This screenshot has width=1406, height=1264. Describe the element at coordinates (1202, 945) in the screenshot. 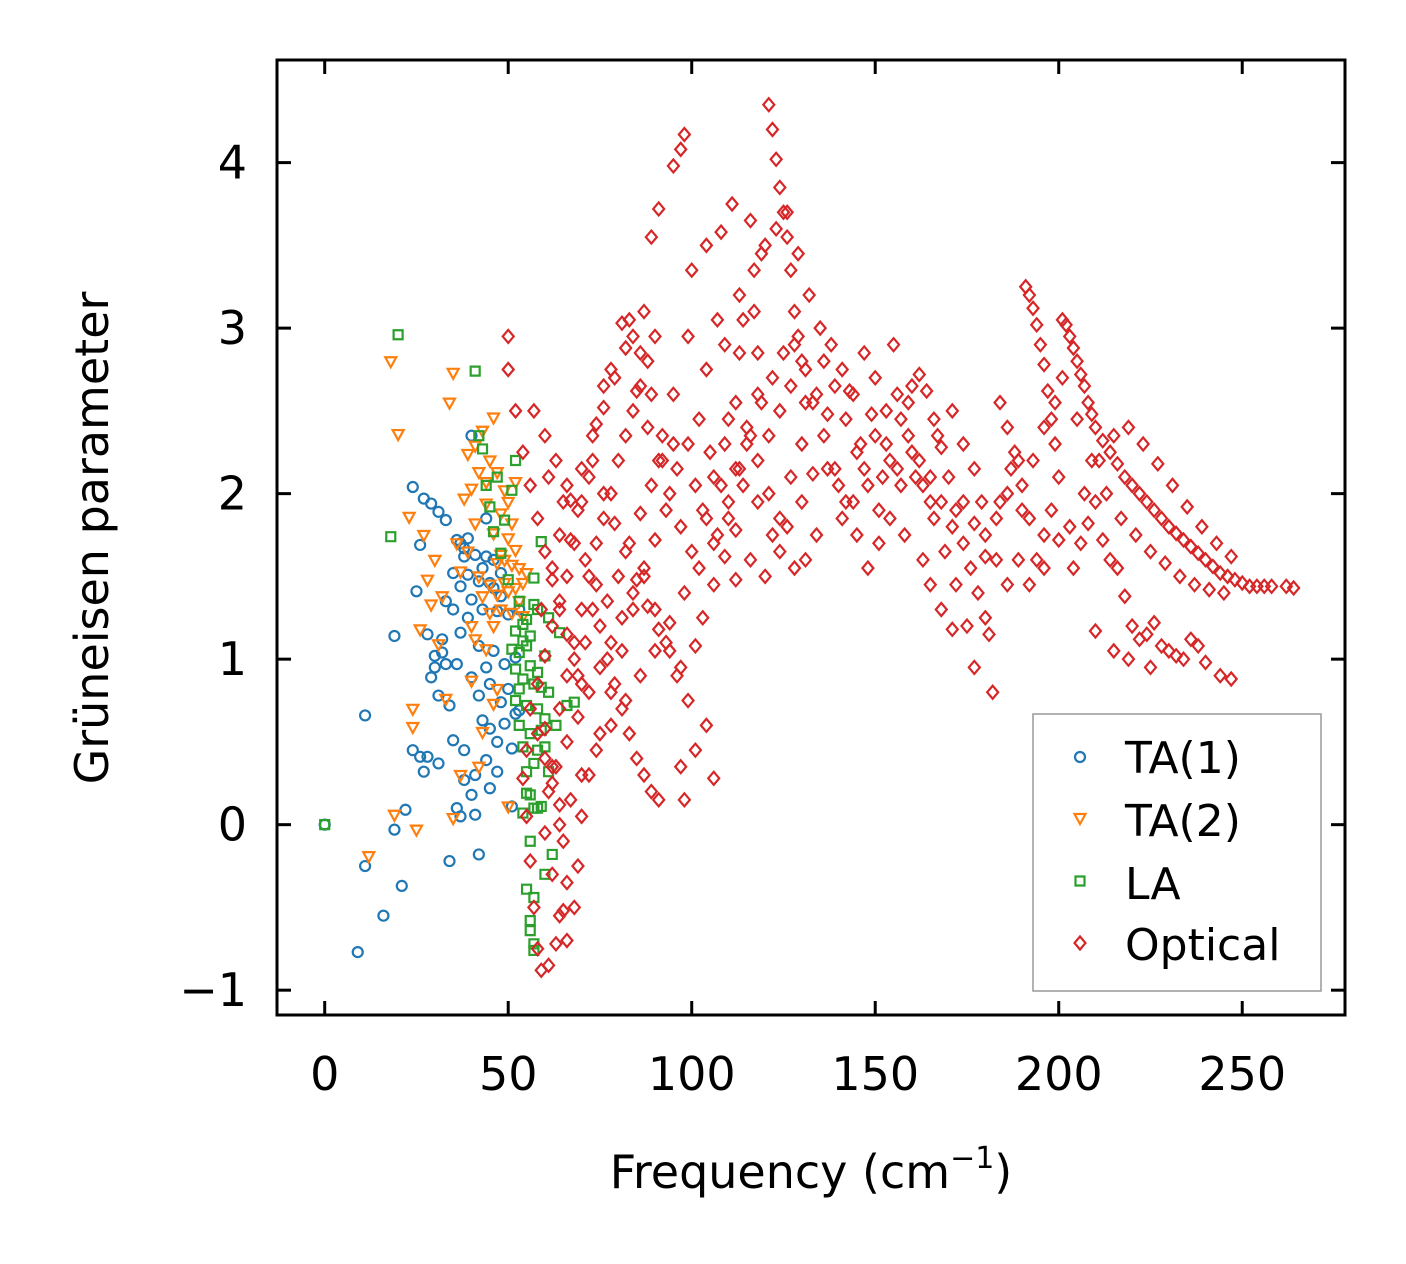

I see `legend-label-optical: Optical` at that location.